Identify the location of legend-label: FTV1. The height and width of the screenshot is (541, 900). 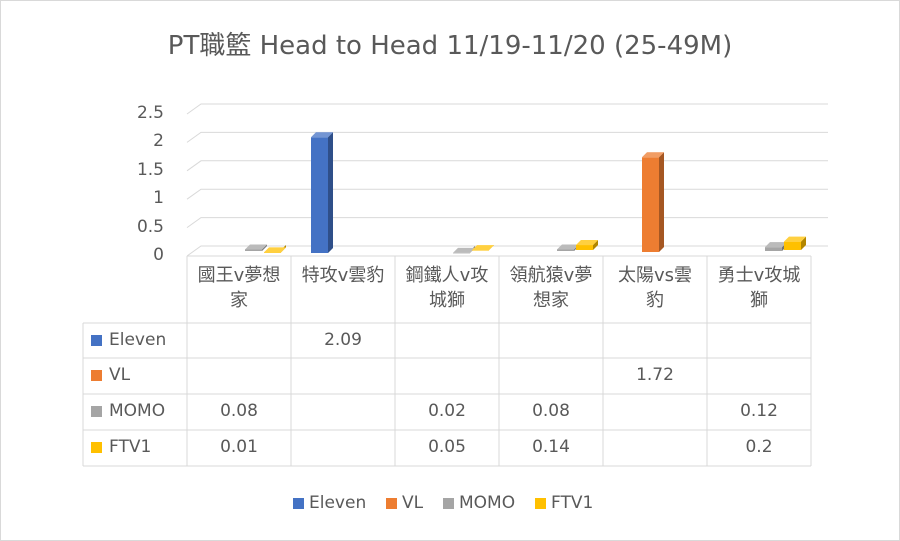
(572, 503).